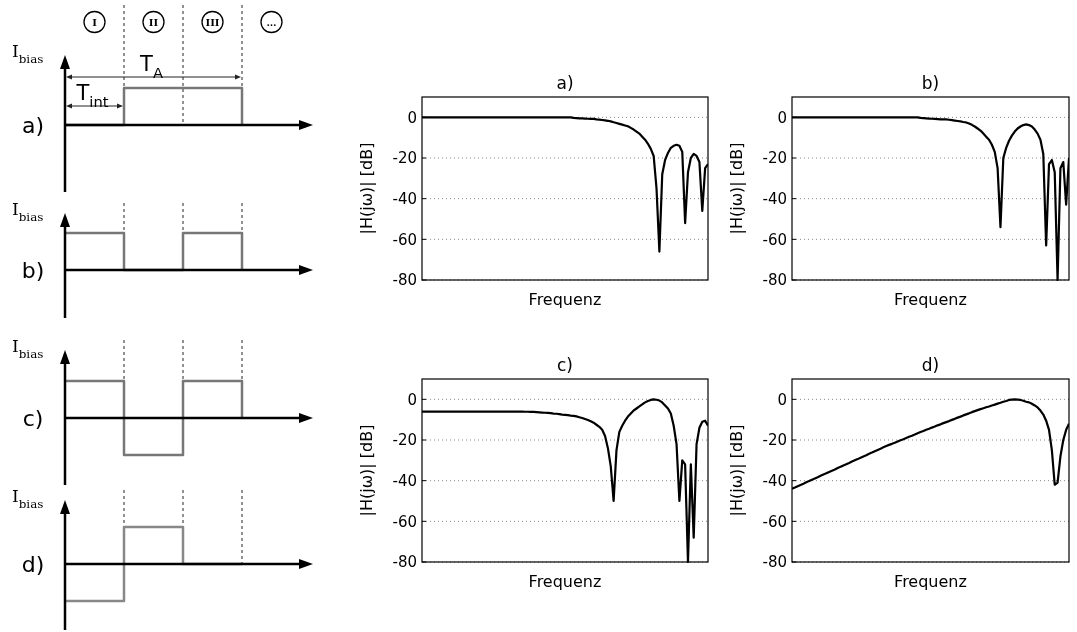  What do you see at coordinates (151, 67) in the screenshot?
I see `text: T$_{A}$` at bounding box center [151, 67].